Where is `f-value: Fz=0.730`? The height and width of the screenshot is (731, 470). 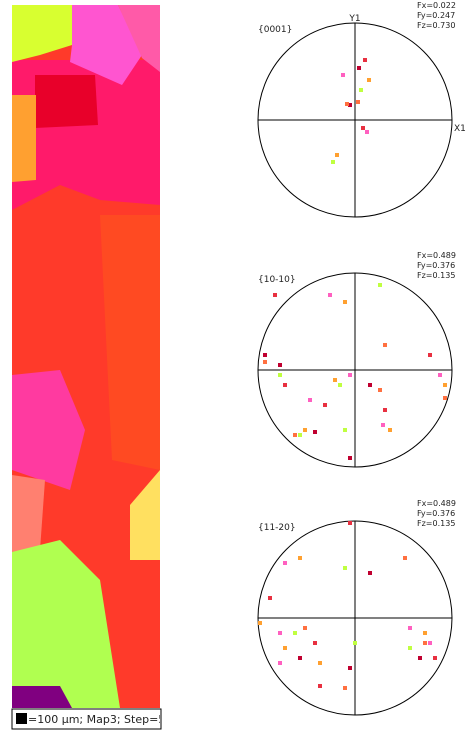 f-value: Fz=0.730 is located at coordinates (436, 25).